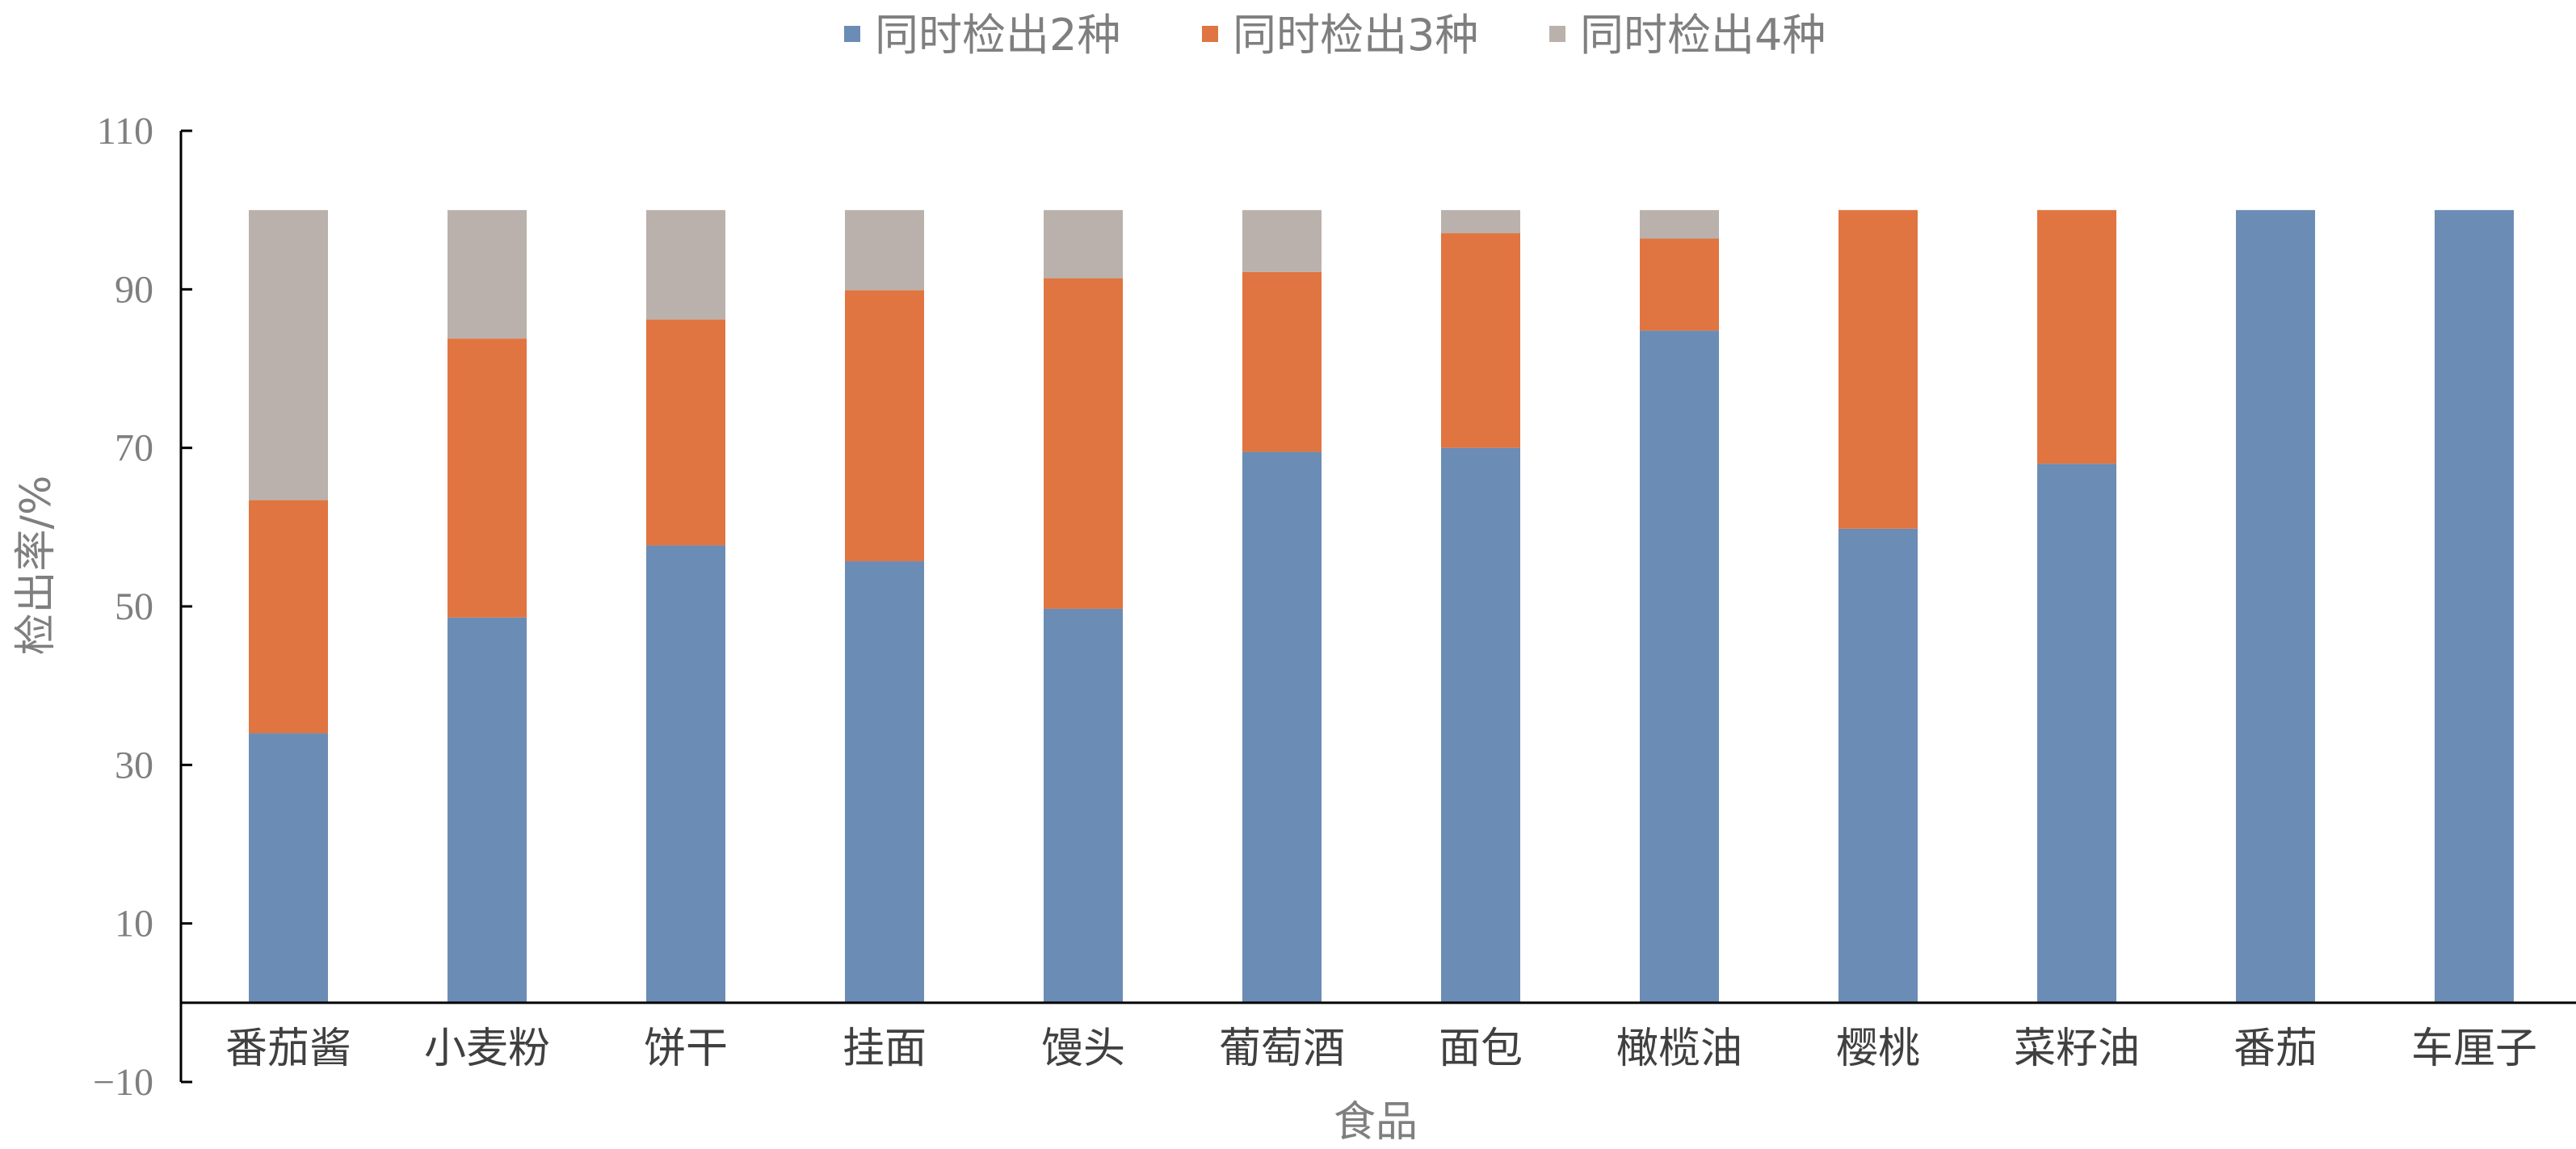 The height and width of the screenshot is (1149, 2576). Describe the element at coordinates (125, 131) in the screenshot. I see `y-tick-label: 110` at that location.